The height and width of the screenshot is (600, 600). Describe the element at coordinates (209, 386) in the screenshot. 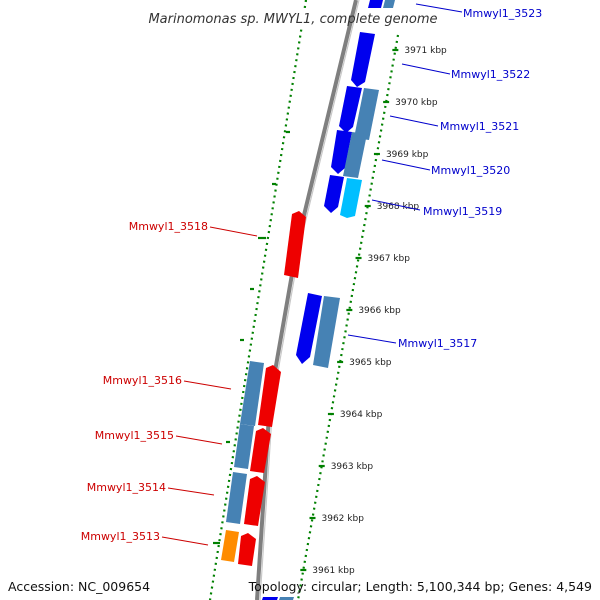

I see `reverse-leader-lines` at that location.